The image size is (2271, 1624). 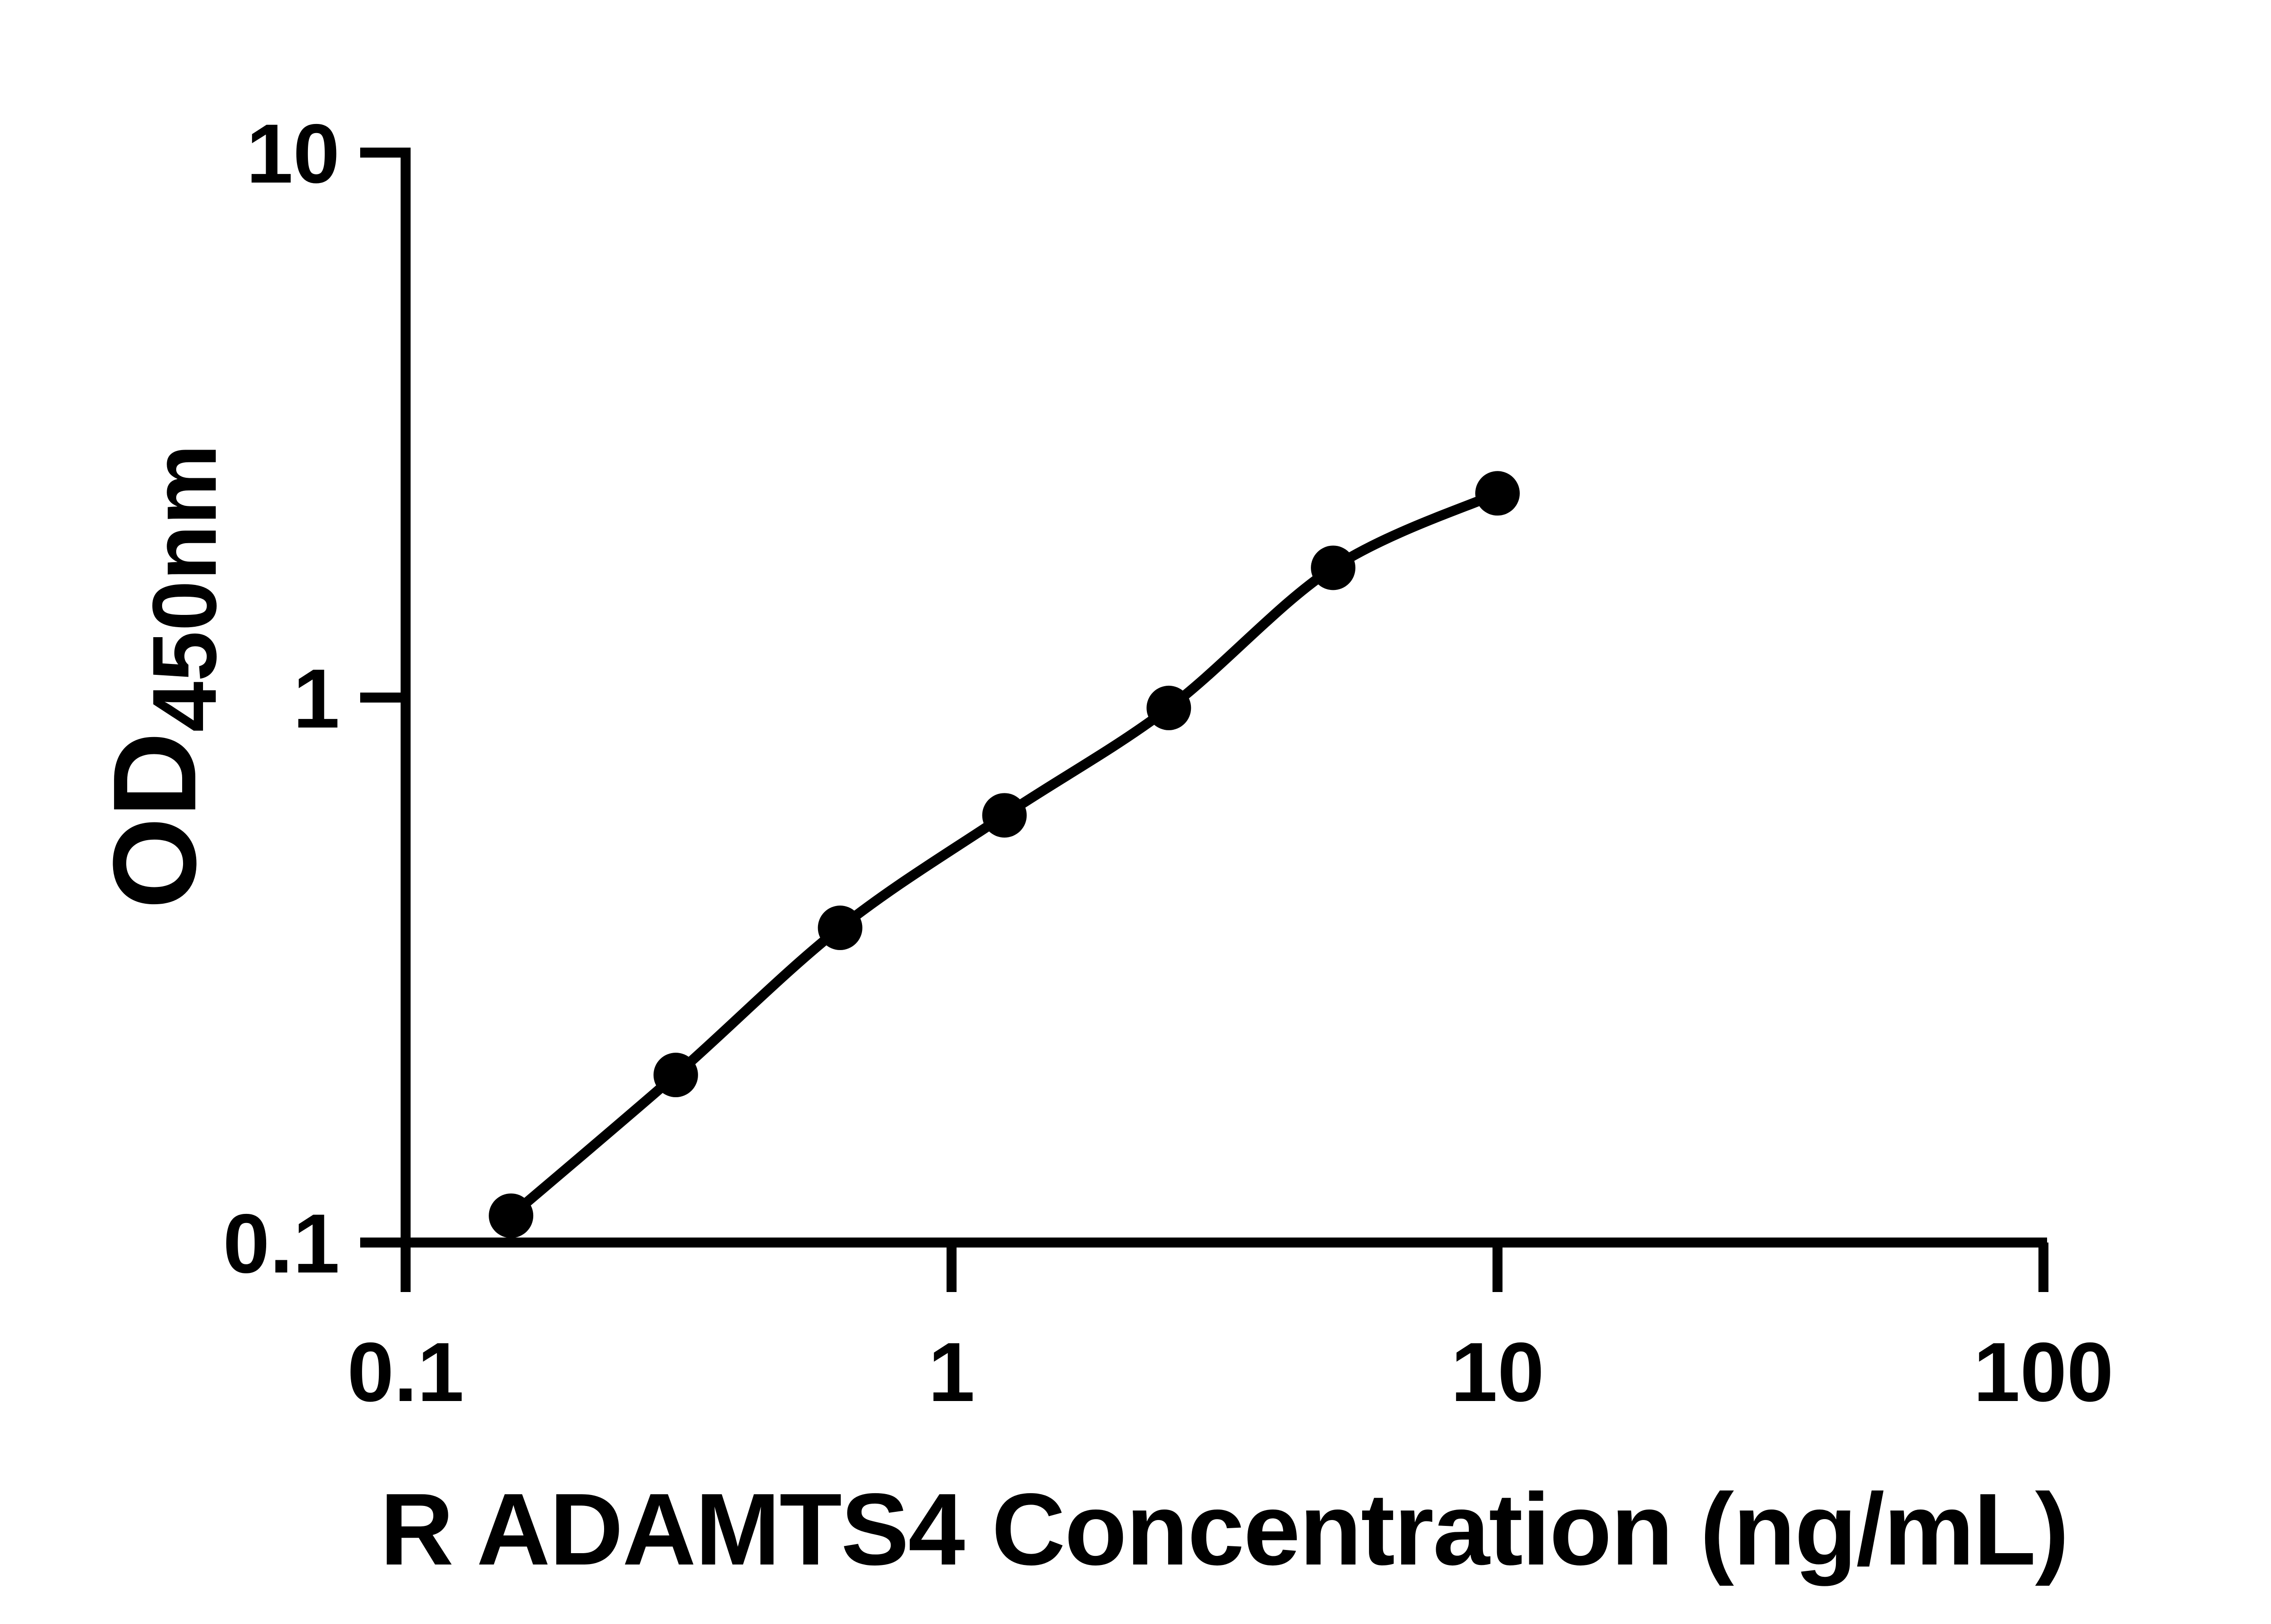 What do you see at coordinates (281, 699) in the screenshot?
I see `y-axis-tick-labels: 10 1 0.1` at bounding box center [281, 699].